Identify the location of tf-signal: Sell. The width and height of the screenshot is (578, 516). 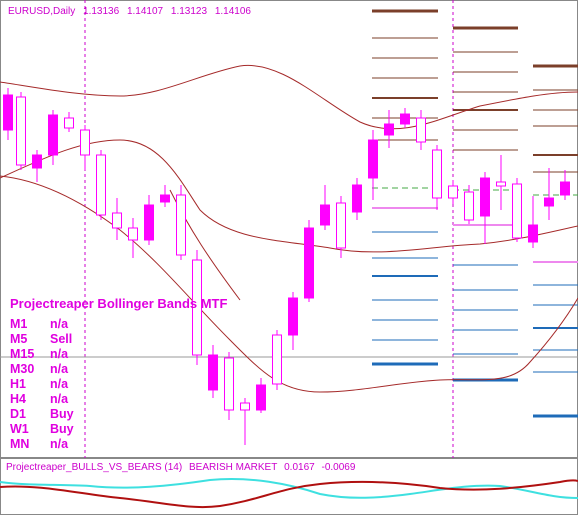
(61, 339).